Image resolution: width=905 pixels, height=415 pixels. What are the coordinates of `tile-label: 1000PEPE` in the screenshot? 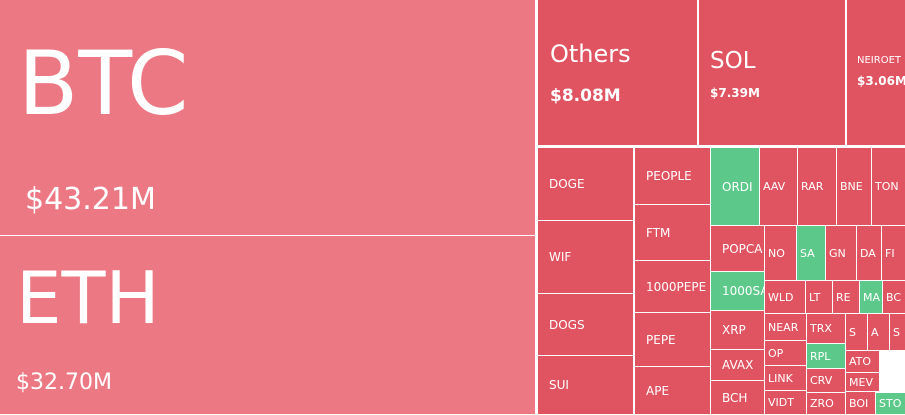 It's located at (676, 286).